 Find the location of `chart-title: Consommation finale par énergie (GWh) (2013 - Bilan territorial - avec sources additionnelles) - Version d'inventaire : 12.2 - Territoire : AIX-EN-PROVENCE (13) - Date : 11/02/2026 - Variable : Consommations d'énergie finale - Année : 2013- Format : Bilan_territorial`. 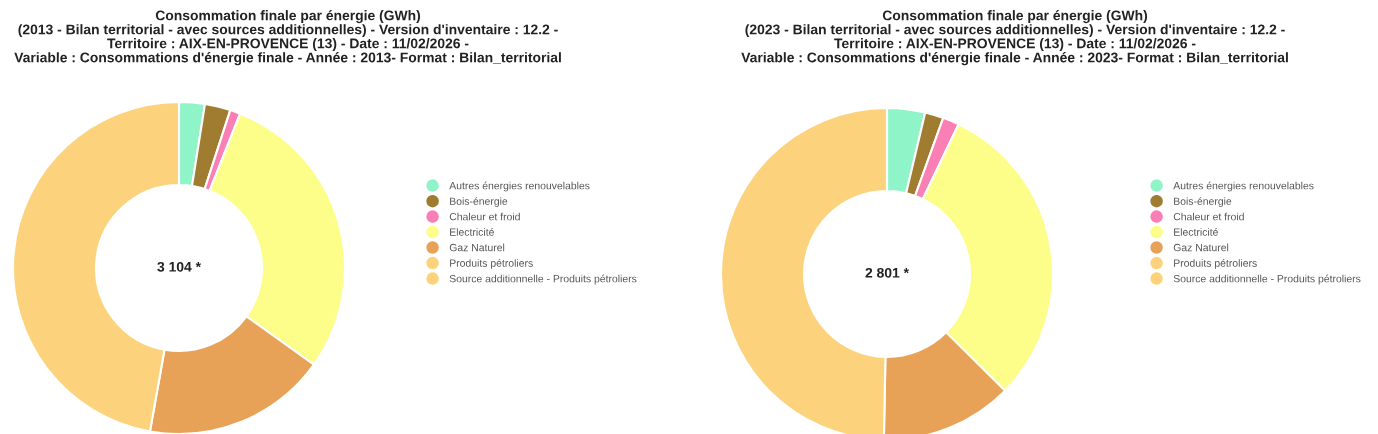

chart-title: Consommation finale par énergie (GWh) (2013 - Bilan territorial - avec sources additionnelles) - Version d'inventaire : 12.2 - Territoire : AIX-EN-PROVENCE (13) - Date : 11/02/2026 - Variable : Consommations d'énergie finale - Année : 2013- Format : Bilan_territorial is located at coordinates (287, 38).